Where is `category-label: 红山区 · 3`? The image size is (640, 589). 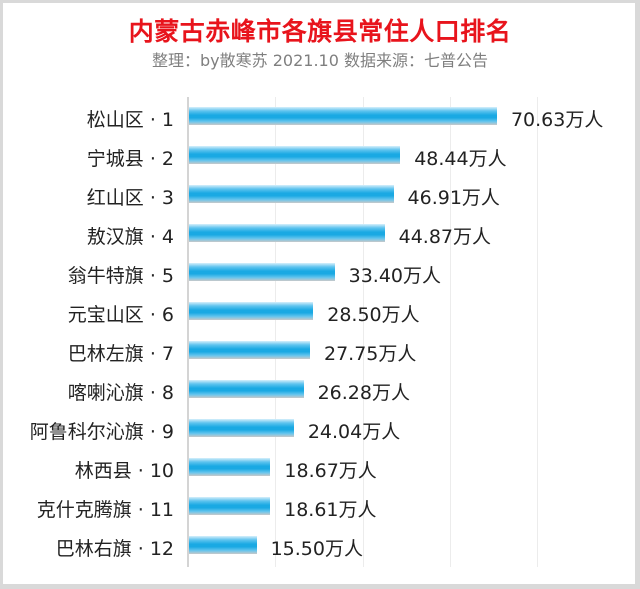 category-label: 红山区 · 3 is located at coordinates (130, 198).